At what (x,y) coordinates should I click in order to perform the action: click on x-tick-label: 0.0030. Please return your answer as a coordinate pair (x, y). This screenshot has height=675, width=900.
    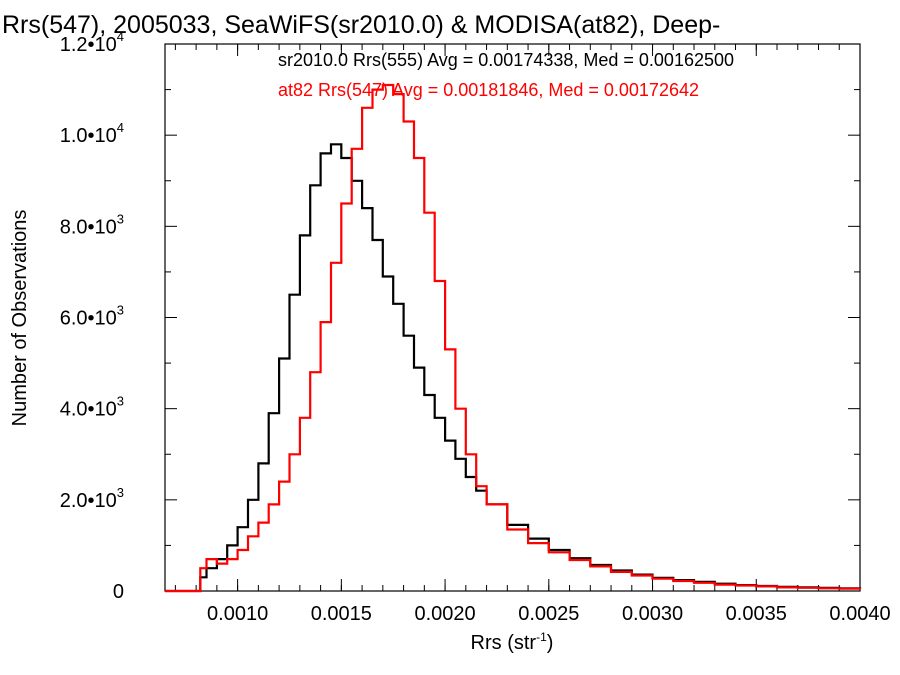
    Looking at the image, I should click on (652, 614).